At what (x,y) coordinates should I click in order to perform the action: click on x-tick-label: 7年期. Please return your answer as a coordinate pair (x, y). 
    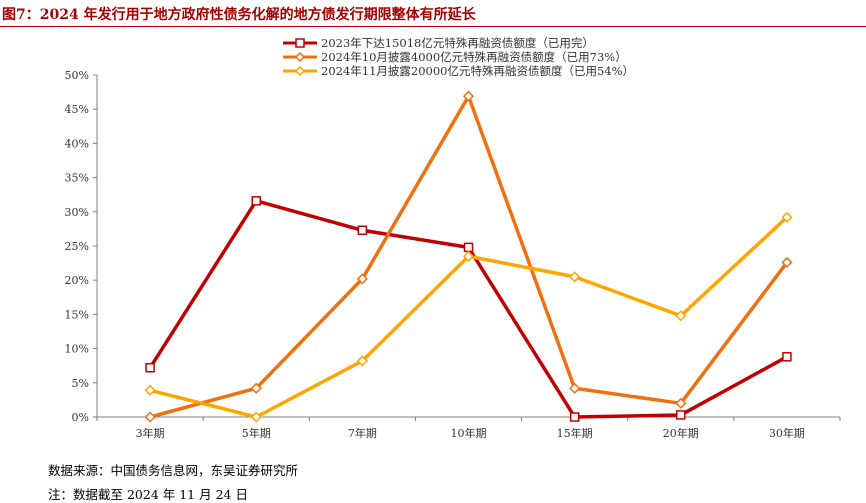
    Looking at the image, I should click on (362, 433).